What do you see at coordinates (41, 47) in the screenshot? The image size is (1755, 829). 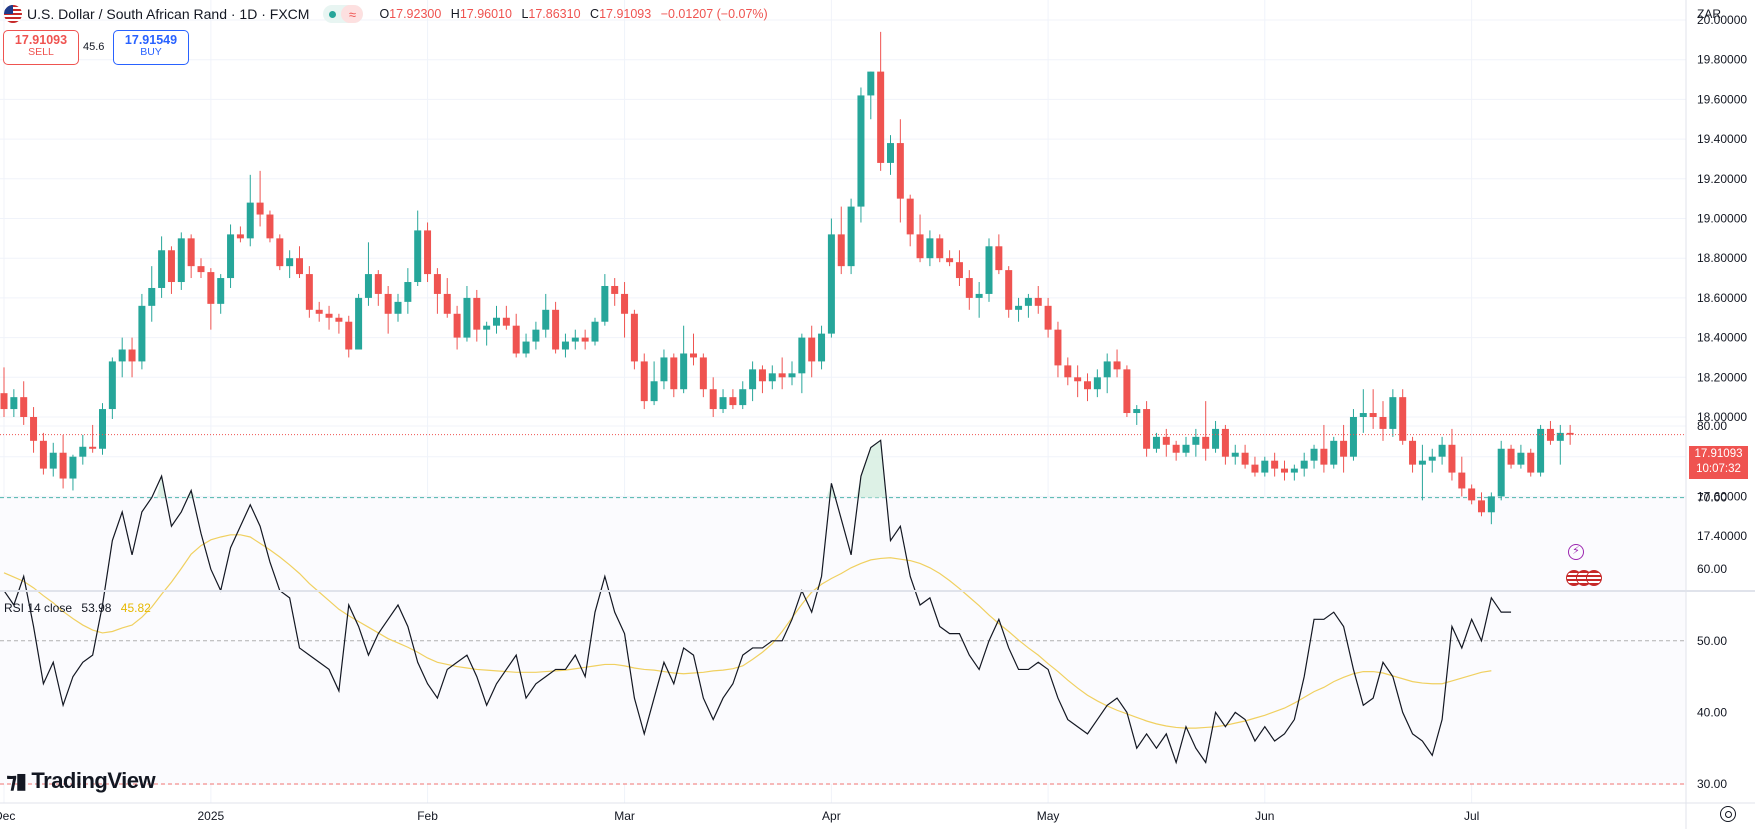 I see `sell-button: 17.91093 SELL` at bounding box center [41, 47].